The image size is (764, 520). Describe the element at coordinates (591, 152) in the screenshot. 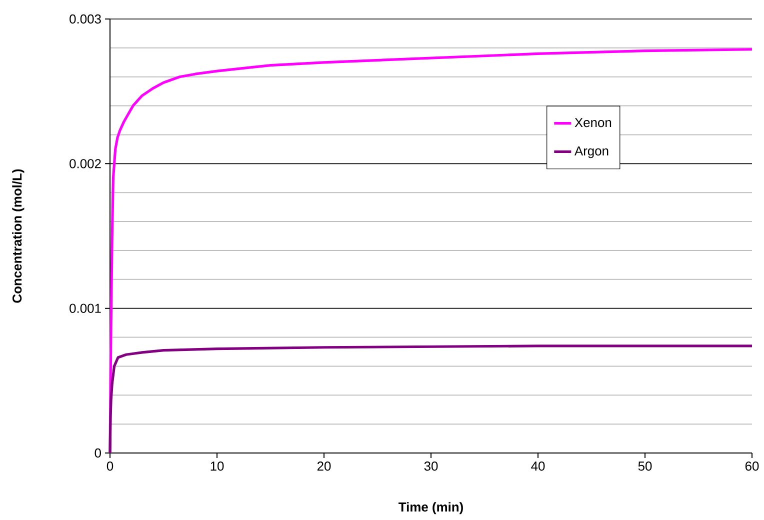

I see `legend-label: Argon` at that location.